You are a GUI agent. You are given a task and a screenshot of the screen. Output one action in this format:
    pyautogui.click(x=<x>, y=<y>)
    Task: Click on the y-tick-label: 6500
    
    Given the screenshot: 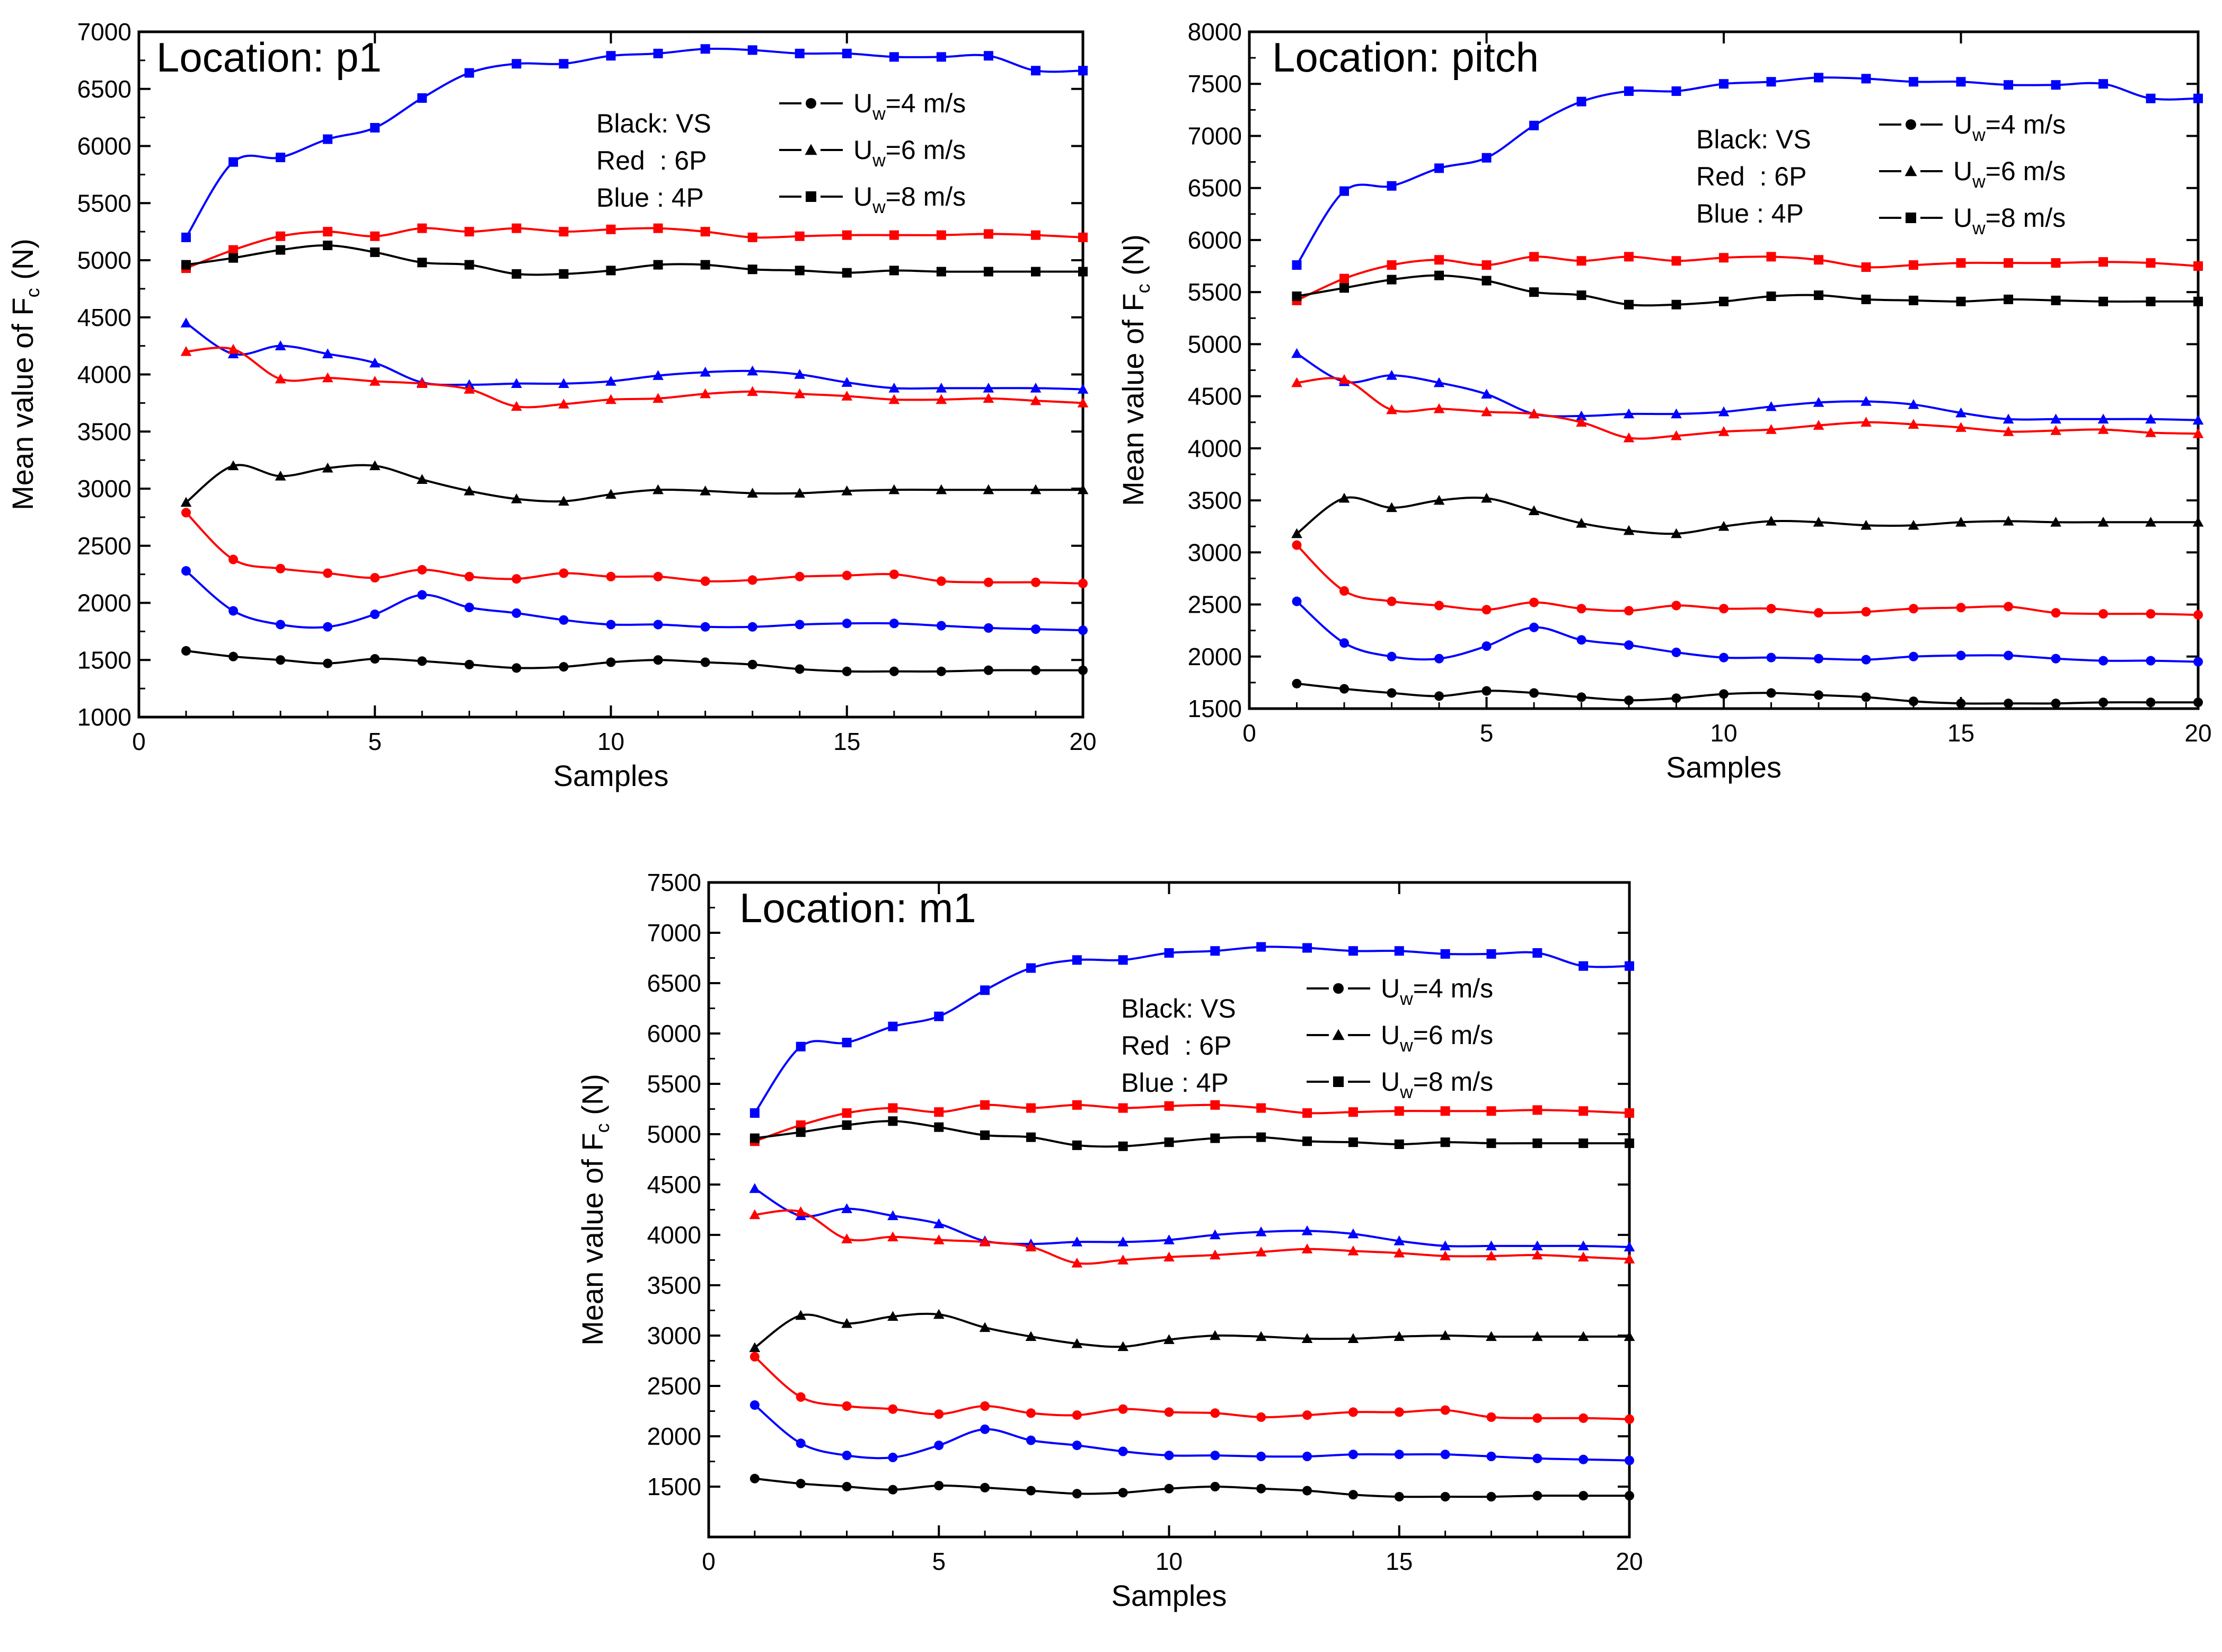 What is the action you would take?
    pyautogui.click(x=1215, y=188)
    